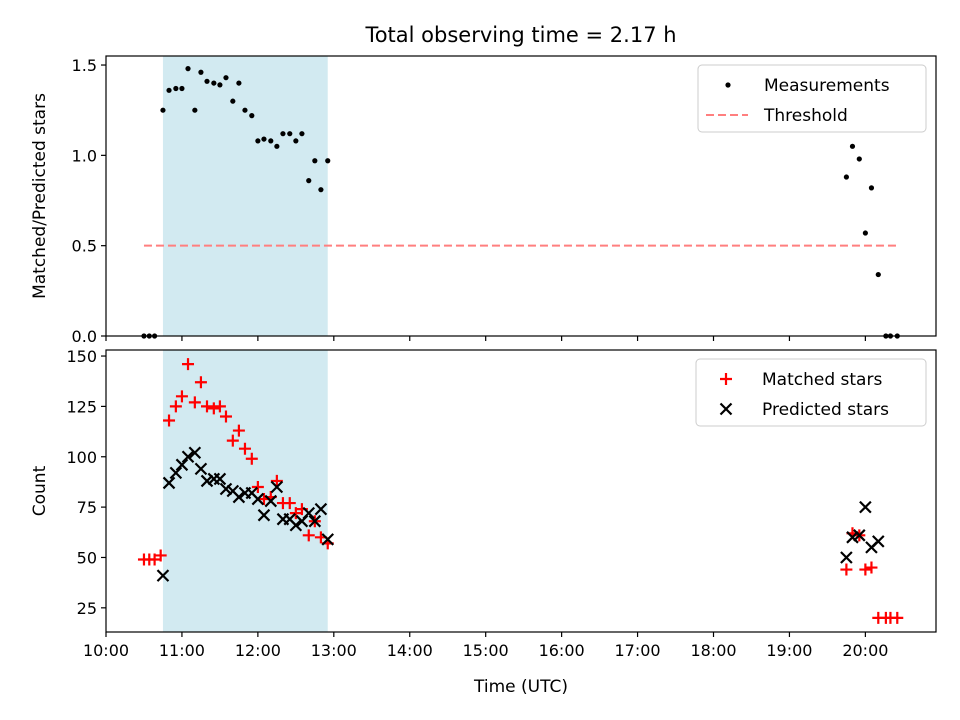  Describe the element at coordinates (40, 196) in the screenshot. I see `y-axis-label: Matched/Predicted stars` at that location.